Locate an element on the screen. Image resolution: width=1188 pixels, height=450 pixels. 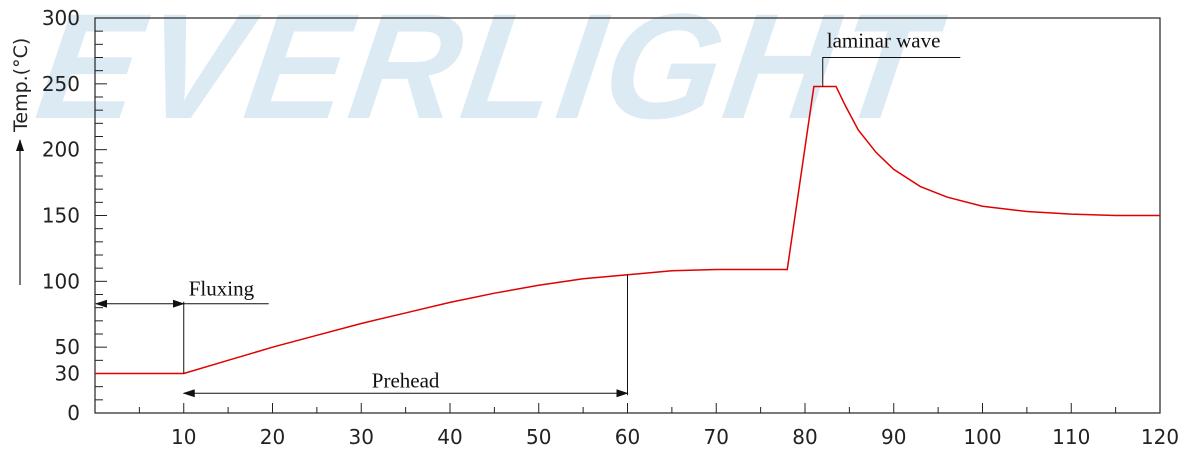
x-tick-label: 50 is located at coordinates (538, 437).